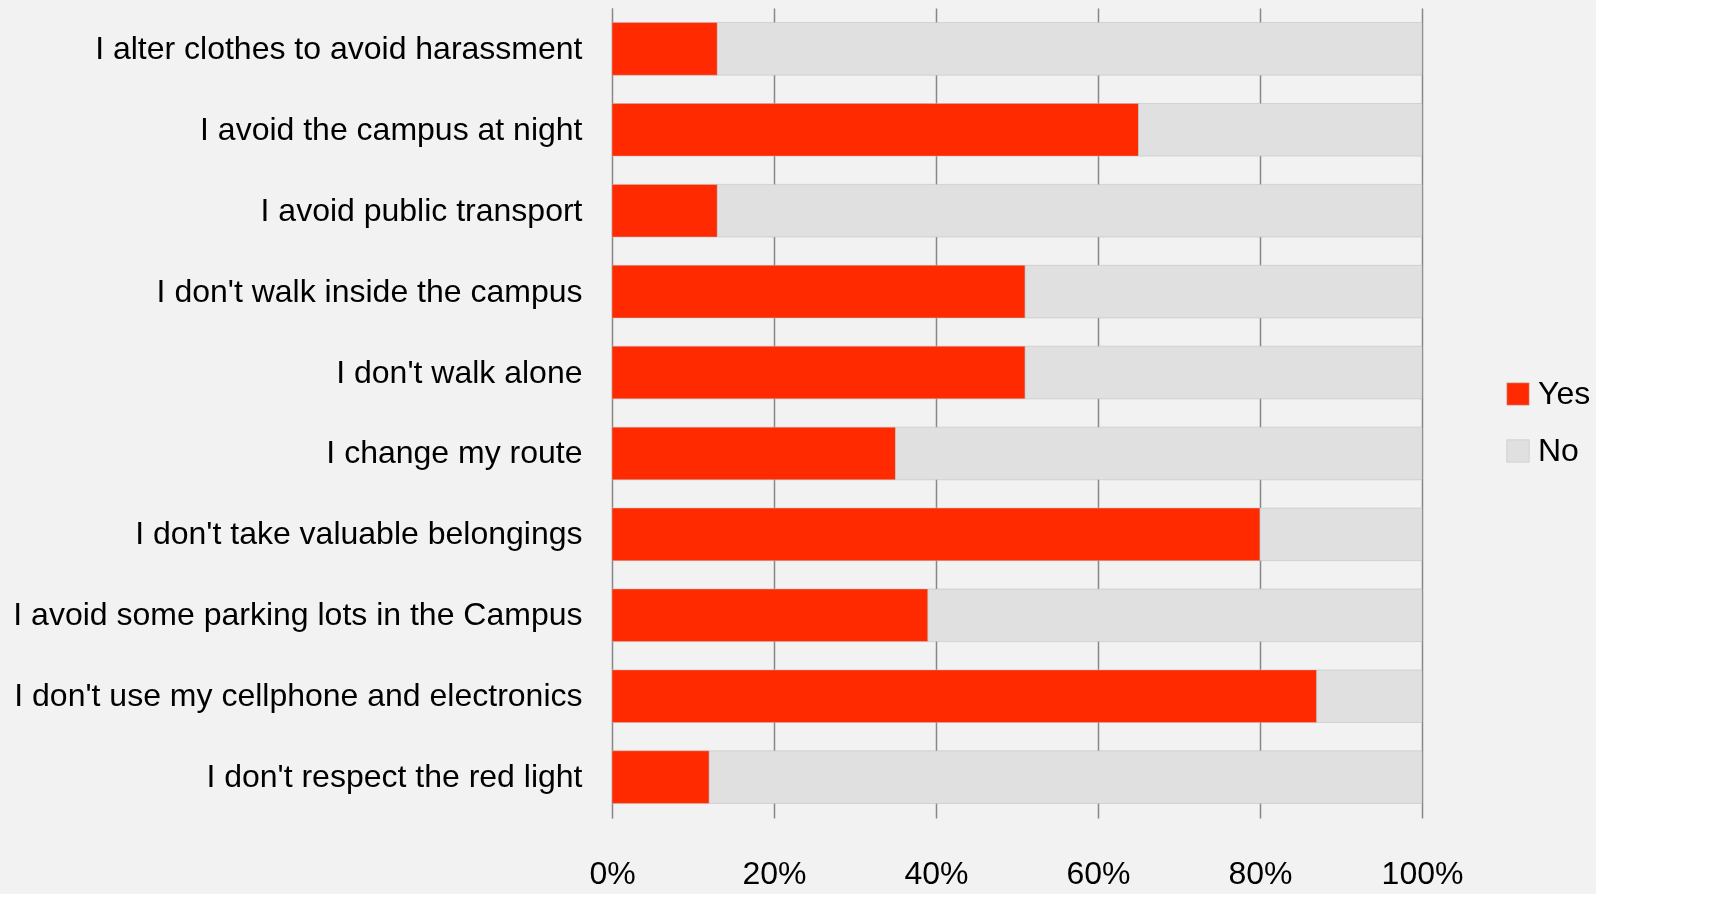  I want to click on x-tick-label: 80%, so click(1260, 872).